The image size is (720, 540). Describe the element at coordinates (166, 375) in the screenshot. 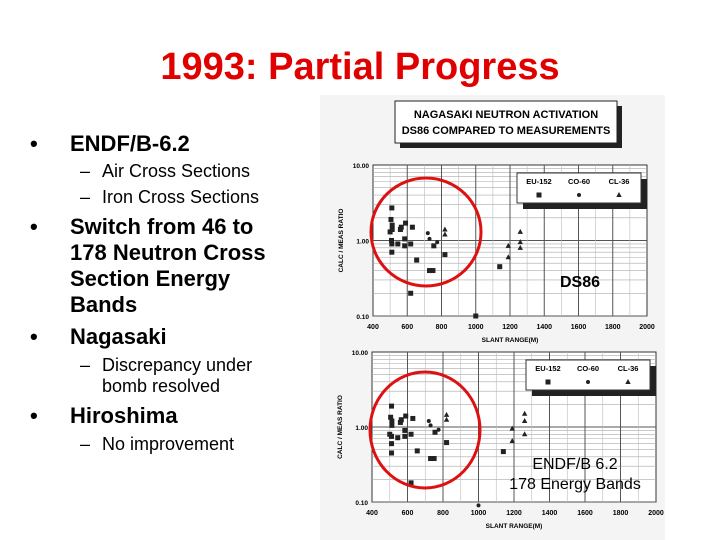

I see `sub-bullet: – Discrepancy under bomb resolved` at that location.